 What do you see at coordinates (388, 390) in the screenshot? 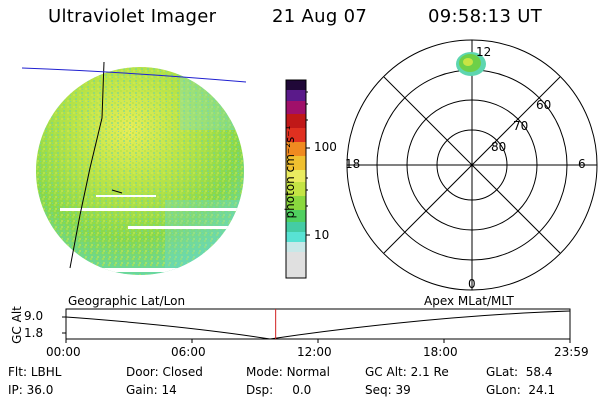
I see `status-seq: Seq: 39` at bounding box center [388, 390].